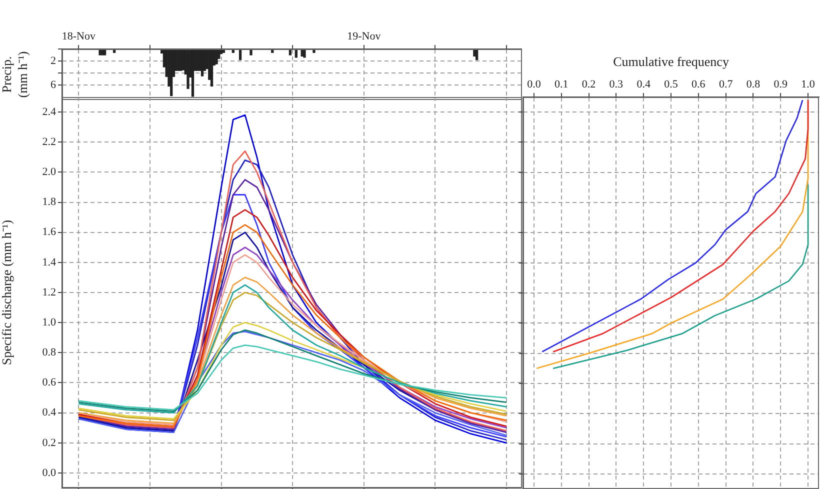 Image resolution: width=823 pixels, height=489 pixels. I want to click on x-tick-label: 18-Nov, so click(79, 36).